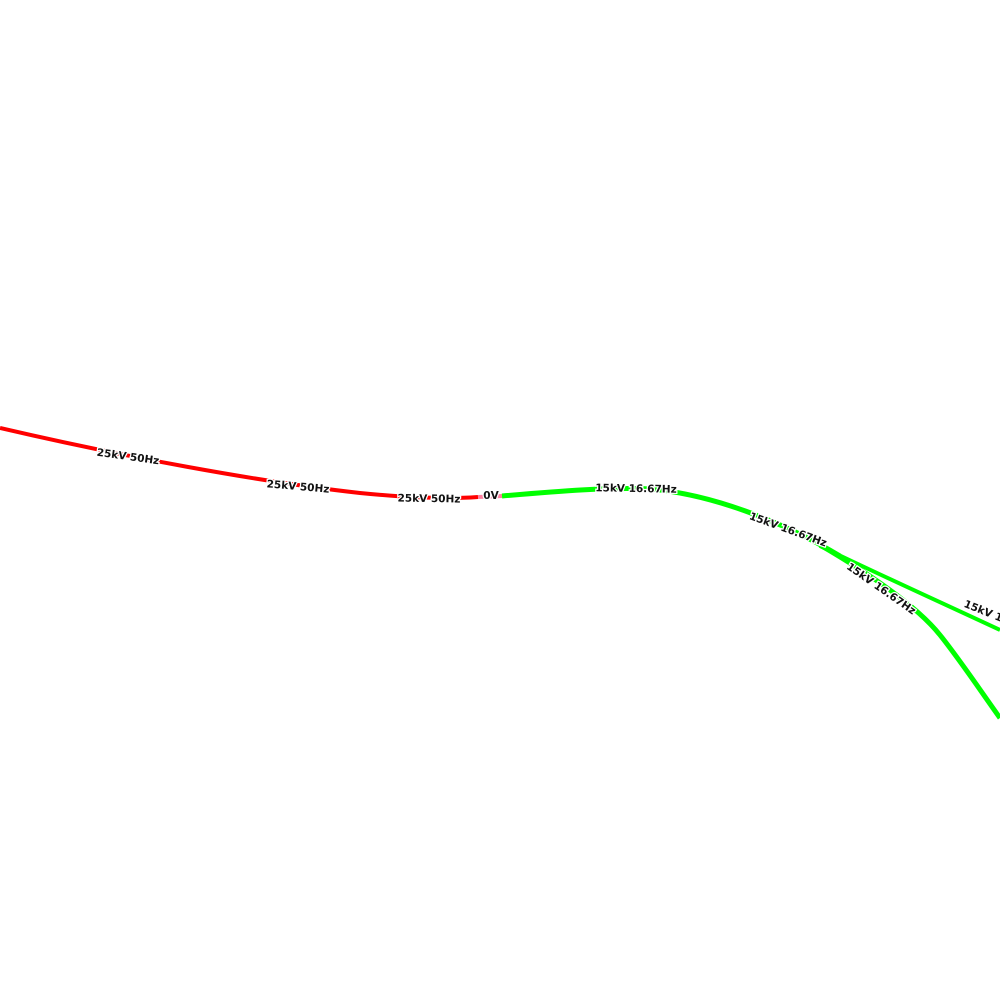  Describe the element at coordinates (636, 488) in the screenshot. I see `line-label: 15kV 16.67Hz` at that location.